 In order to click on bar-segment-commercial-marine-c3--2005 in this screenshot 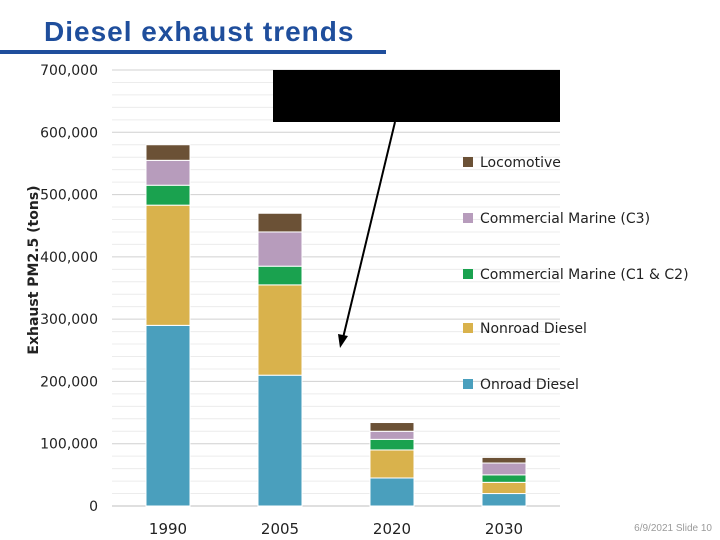, I will do `click(280, 249)`.